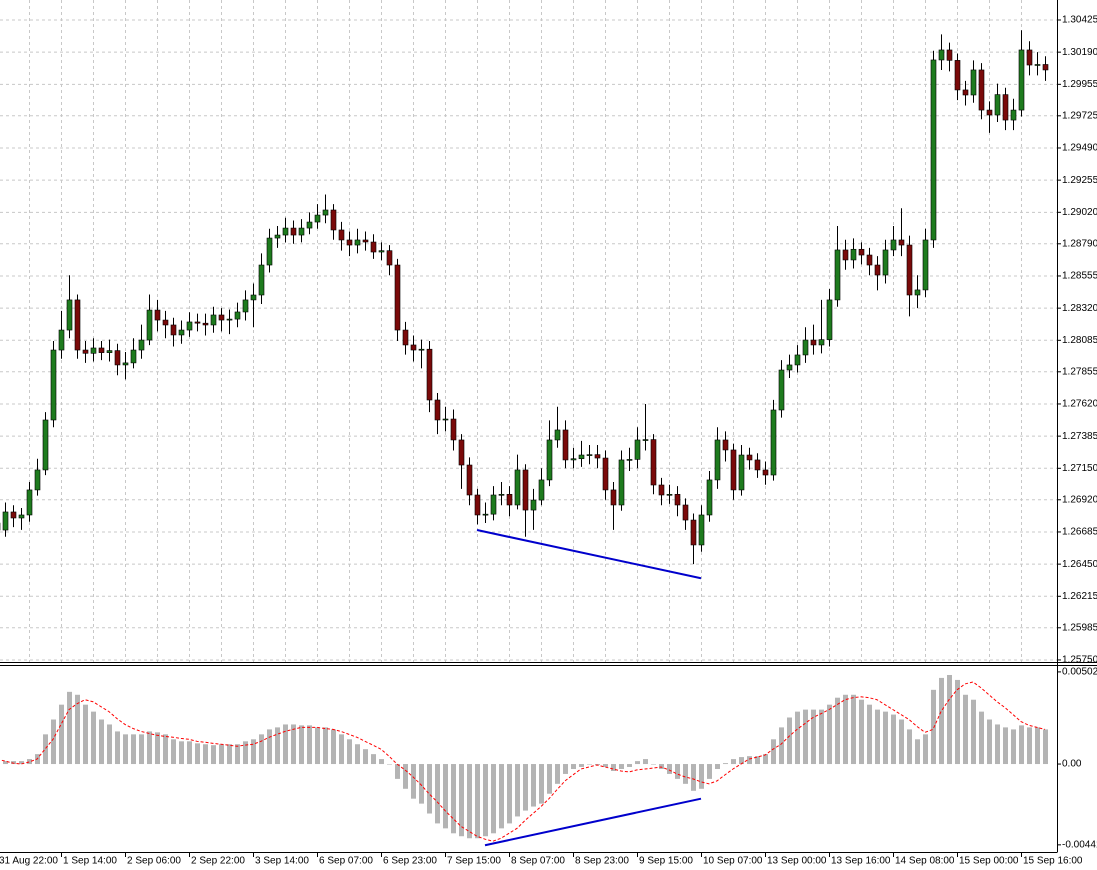 This screenshot has width=1097, height=870. Describe the element at coordinates (1079, 212) in the screenshot. I see `y-tick-label: 1.29020` at that location.